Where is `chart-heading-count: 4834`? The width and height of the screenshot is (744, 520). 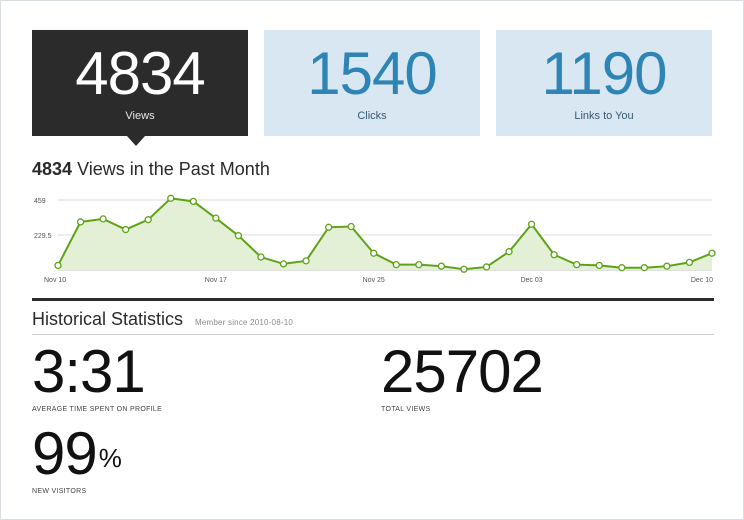 chart-heading-count: 4834 is located at coordinates (52, 169).